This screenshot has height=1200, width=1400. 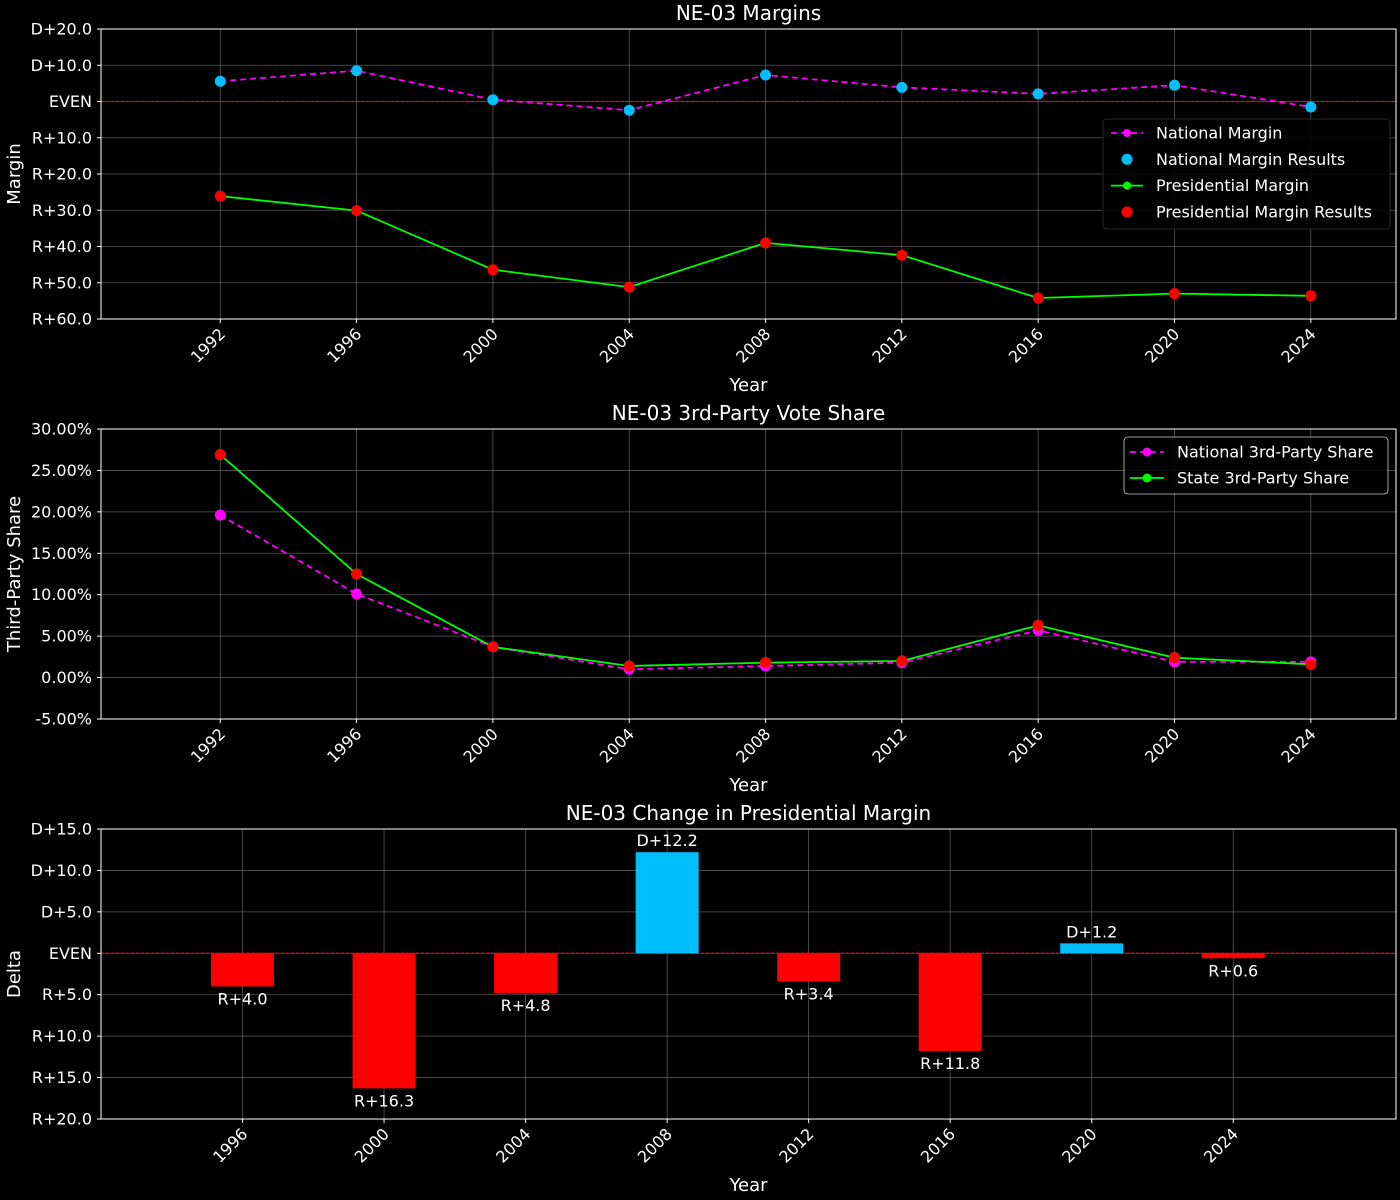 What do you see at coordinates (1264, 211) in the screenshot?
I see `legend-label: Presidential Margin Results` at bounding box center [1264, 211].